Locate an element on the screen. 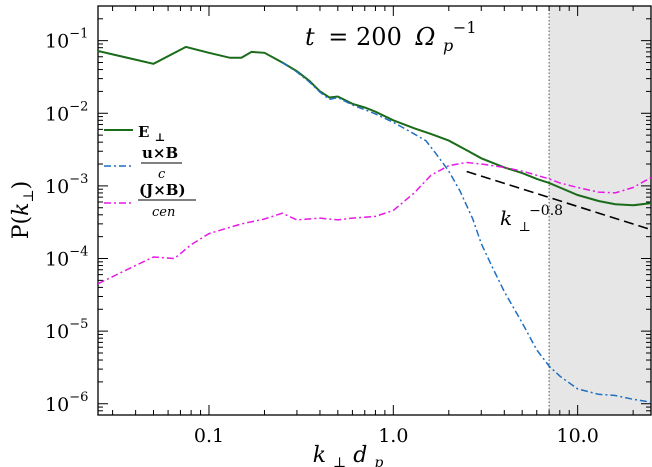  x-axis-title: k ⊥ d p is located at coordinates (348, 455).